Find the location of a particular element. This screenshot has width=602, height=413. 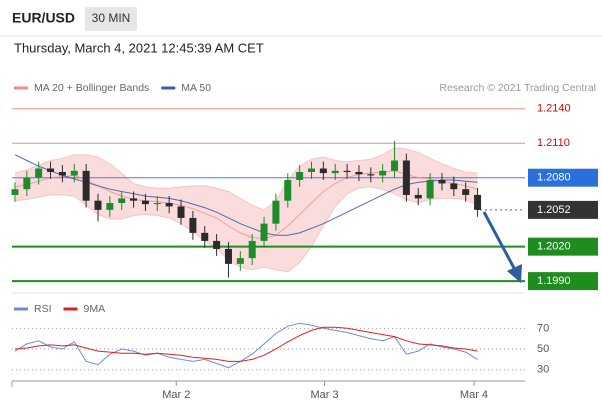

y-tick-label: 70 is located at coordinates (543, 328).